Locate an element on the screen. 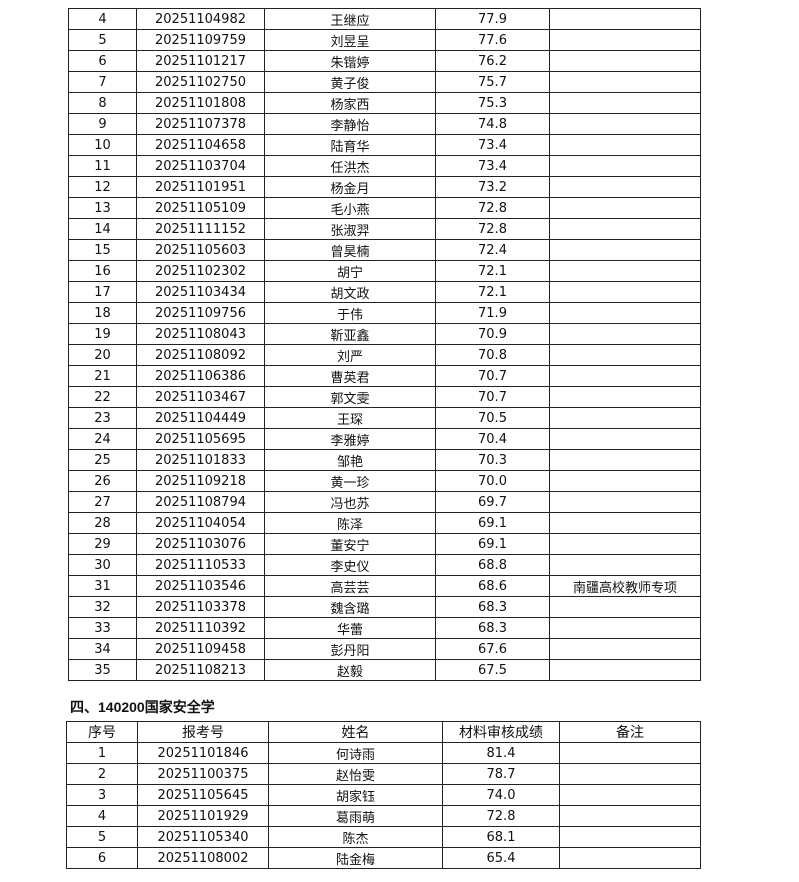  cell-name: 彭丹阳 is located at coordinates (350, 649).